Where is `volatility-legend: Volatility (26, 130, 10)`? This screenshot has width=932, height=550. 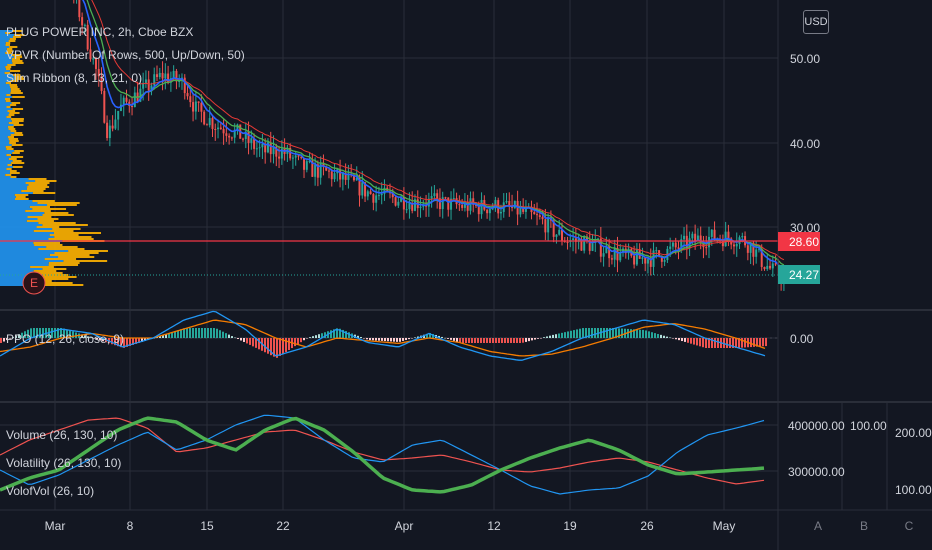 volatility-legend: Volatility (26, 130, 10) is located at coordinates (63, 463).